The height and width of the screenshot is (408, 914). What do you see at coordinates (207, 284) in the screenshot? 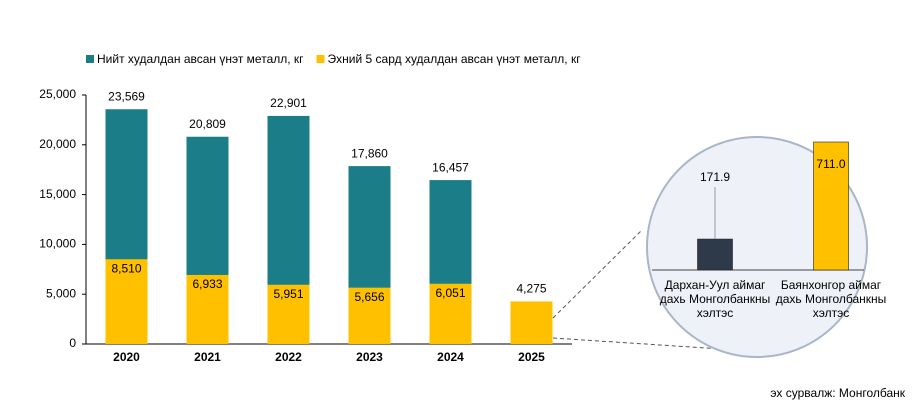
I see `value-label: 6,933` at bounding box center [207, 284].